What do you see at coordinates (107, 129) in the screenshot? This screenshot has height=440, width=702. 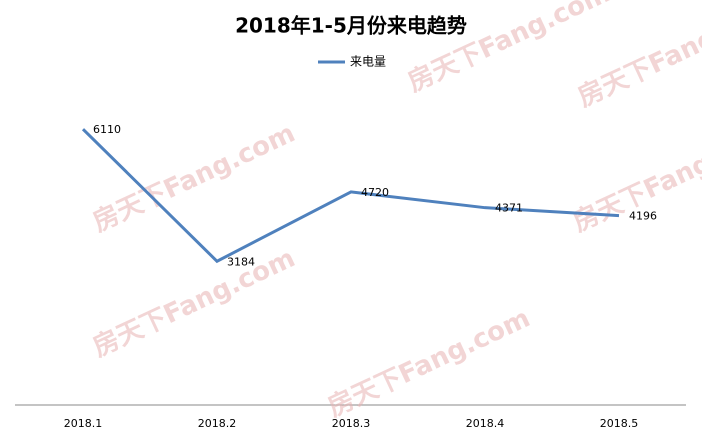 I see `data-label: 6110` at bounding box center [107, 129].